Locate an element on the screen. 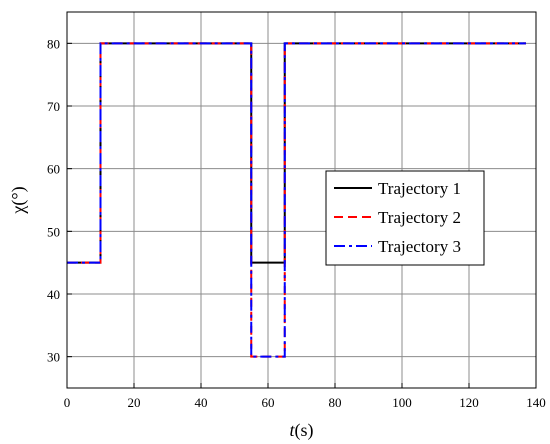 The image size is (550, 444). legend-entries: Trajectory 1 Trajectory 2 Trajectory 3 is located at coordinates (397, 217).